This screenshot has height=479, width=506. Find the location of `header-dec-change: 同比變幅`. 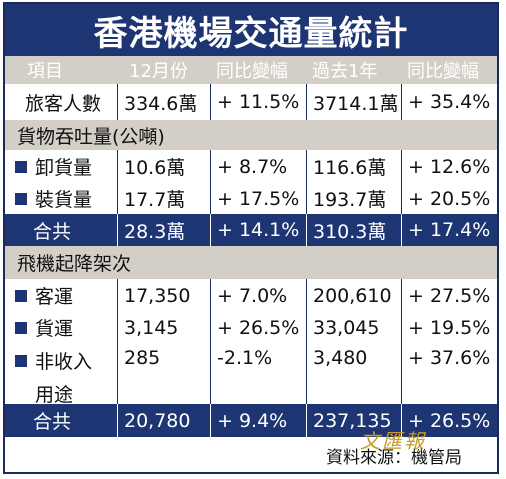

header-dec-change: 同比變幅 is located at coordinates (252, 71).